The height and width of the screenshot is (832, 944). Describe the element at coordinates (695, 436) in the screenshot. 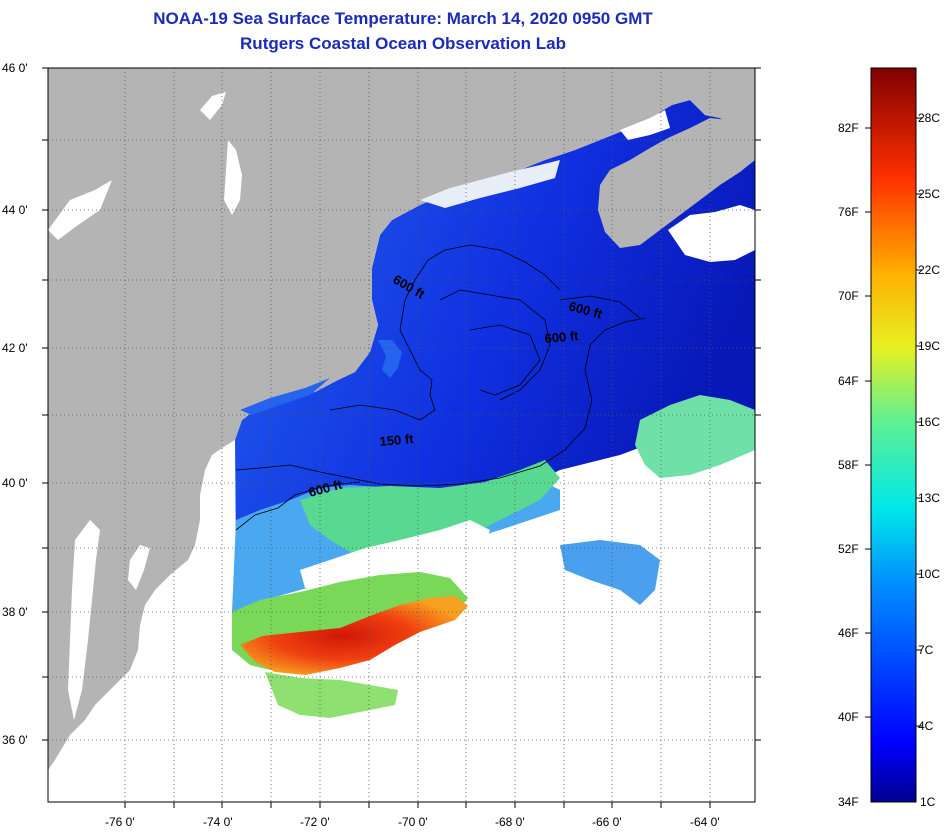

I see `sst-warm-east` at that location.